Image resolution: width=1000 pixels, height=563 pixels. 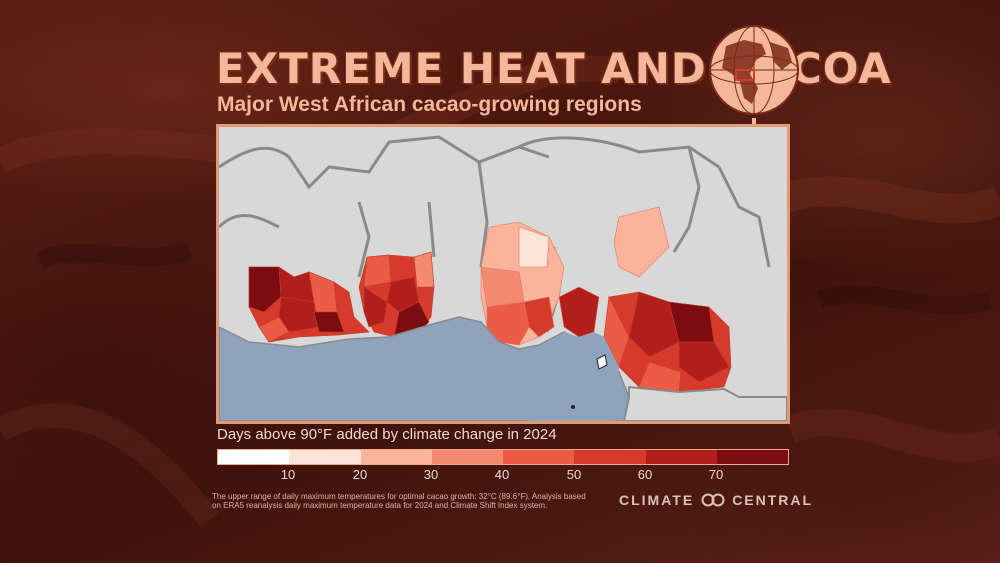 What do you see at coordinates (429, 104) in the screenshot?
I see `page-subtitle: Major West African cacao-growing regions` at bounding box center [429, 104].